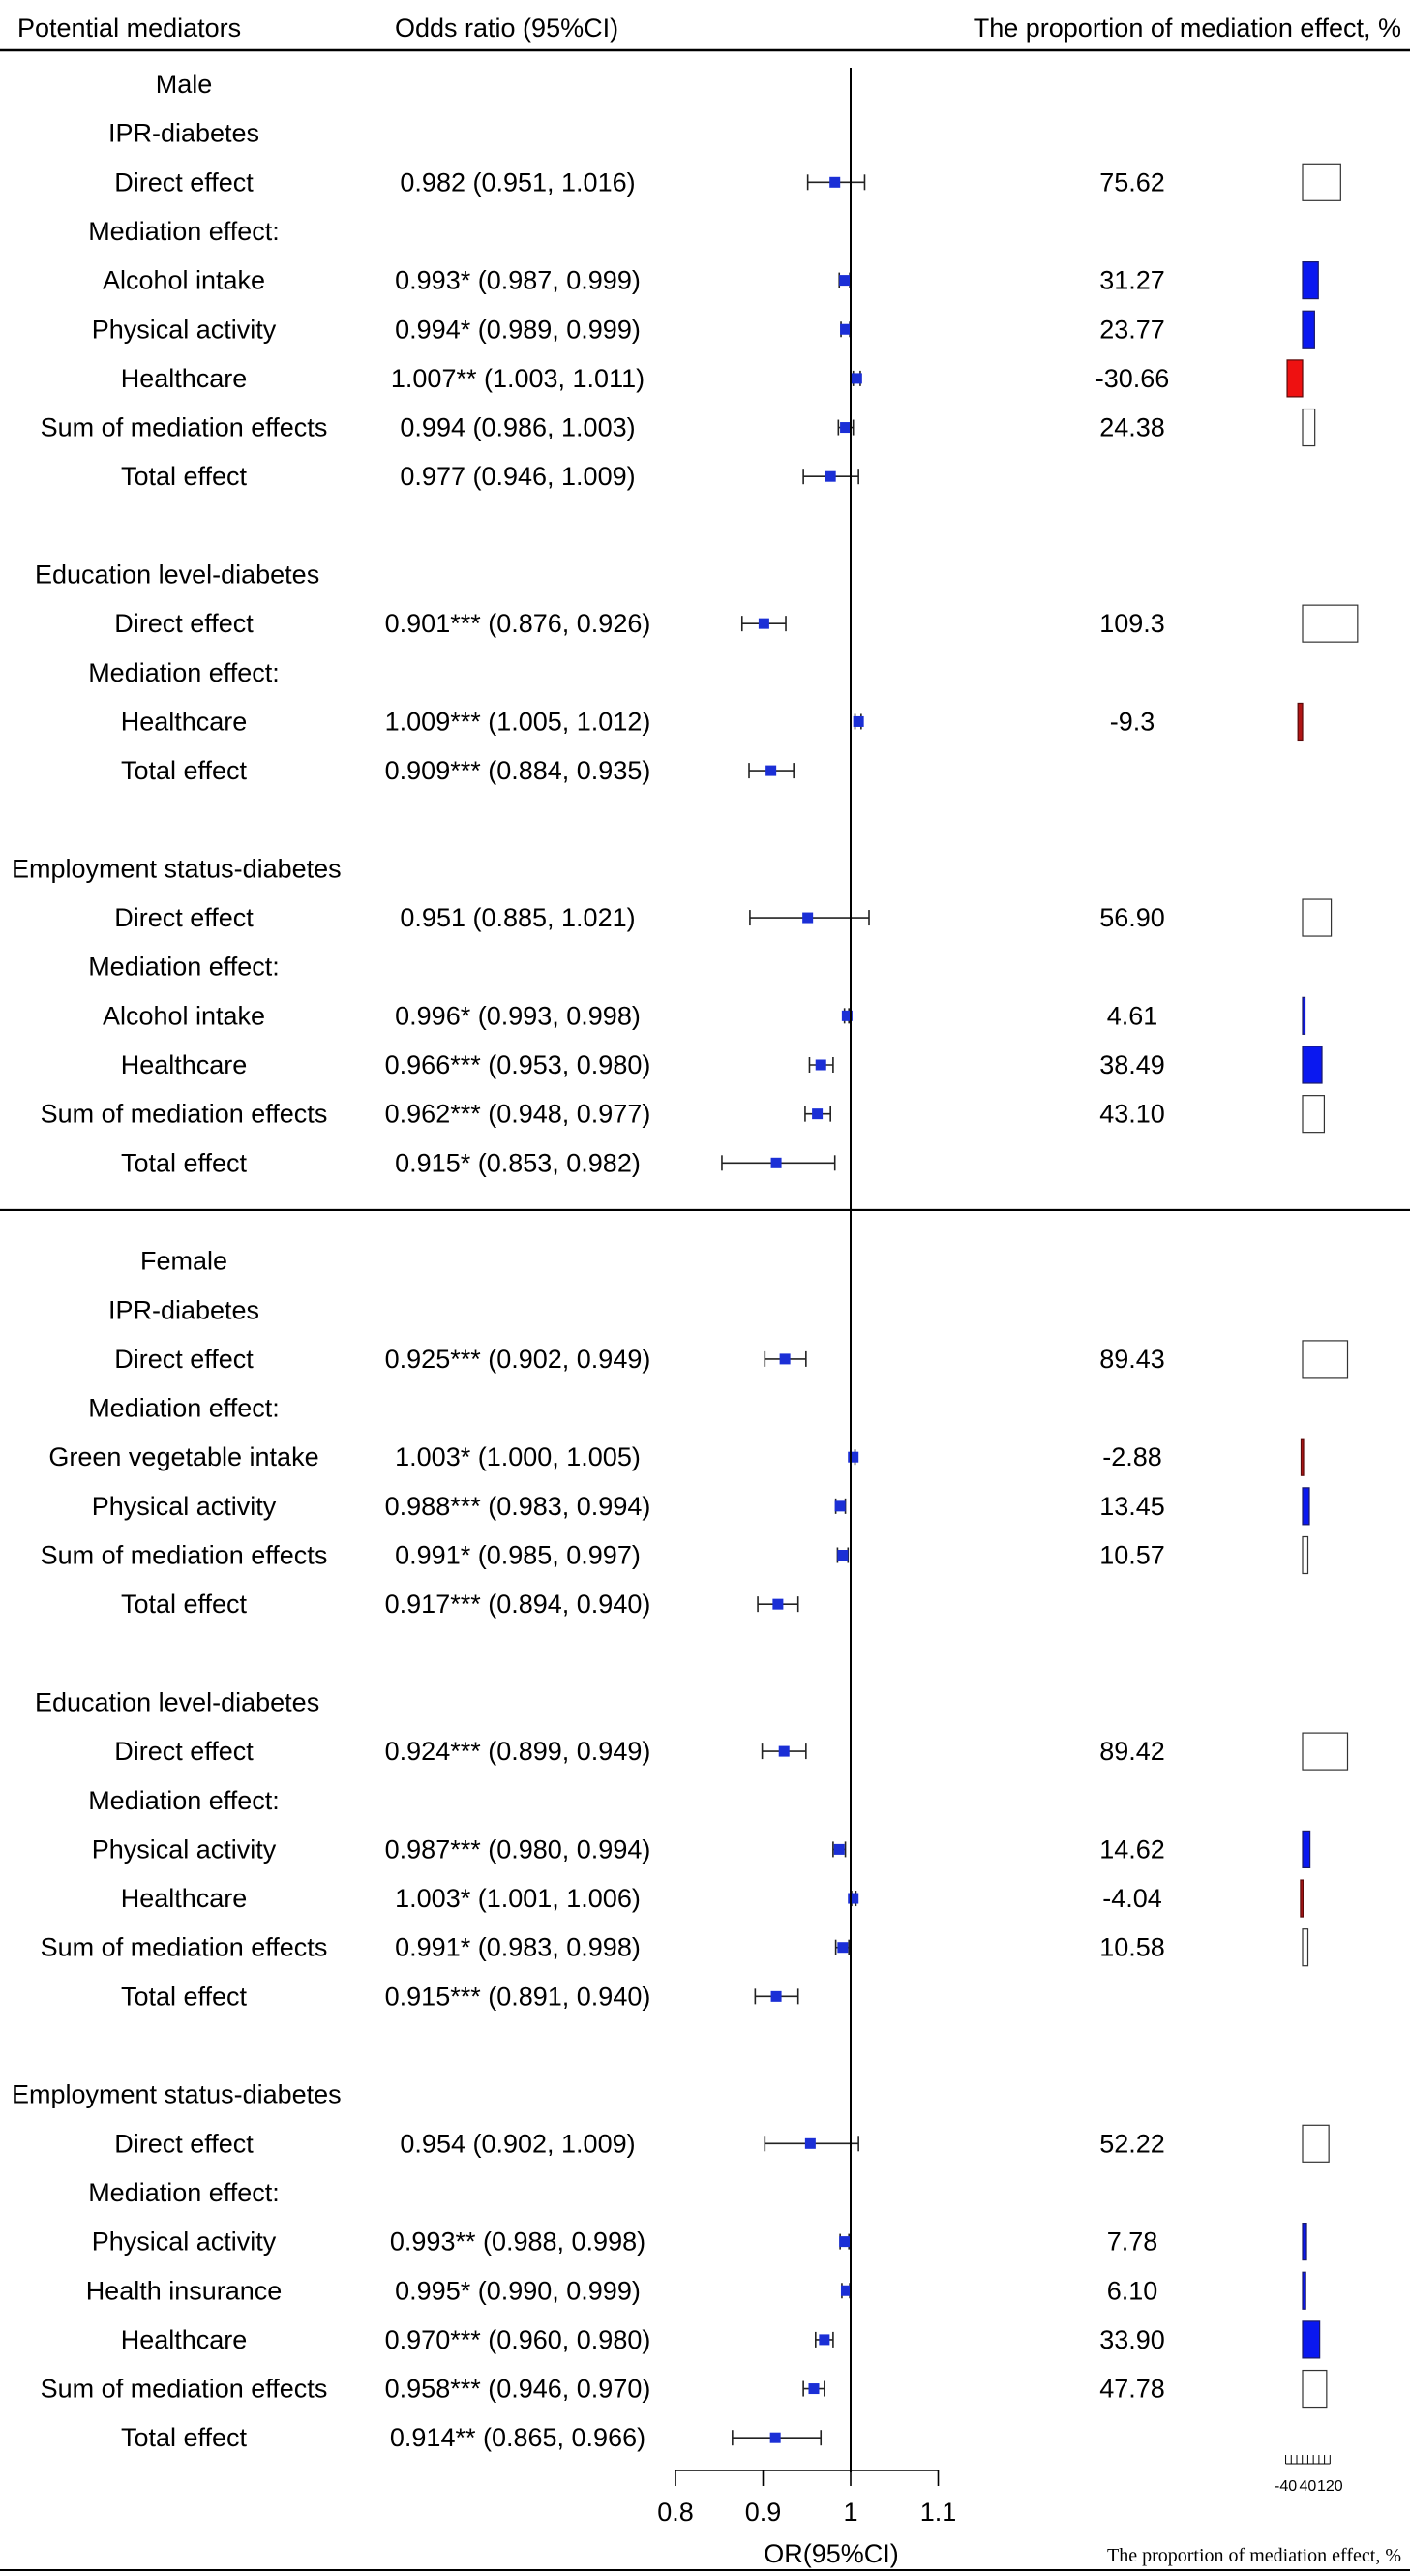 This screenshot has width=1410, height=2576. I want to click on proportion-value-label: 4.61, so click(1133, 1015).